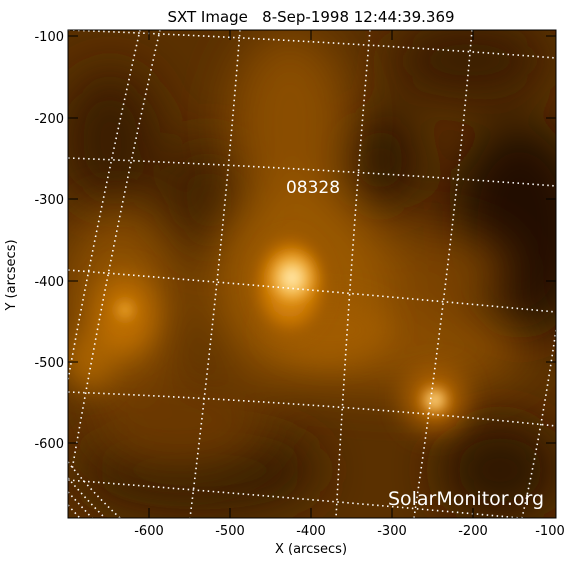 The height and width of the screenshot is (564, 564). What do you see at coordinates (49, 282) in the screenshot?
I see `y-tick-label: -400` at bounding box center [49, 282].